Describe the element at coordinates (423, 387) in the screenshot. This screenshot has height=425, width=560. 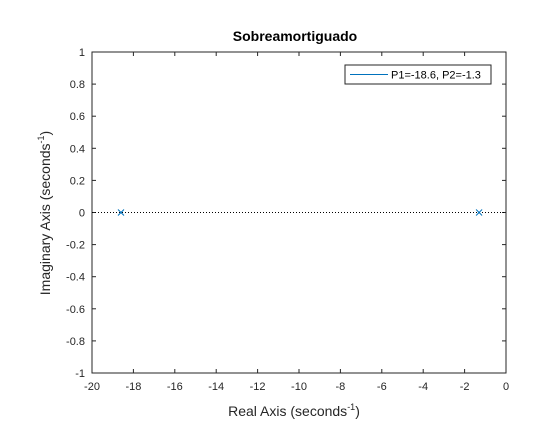
I see `x-tick-label: -4` at that location.